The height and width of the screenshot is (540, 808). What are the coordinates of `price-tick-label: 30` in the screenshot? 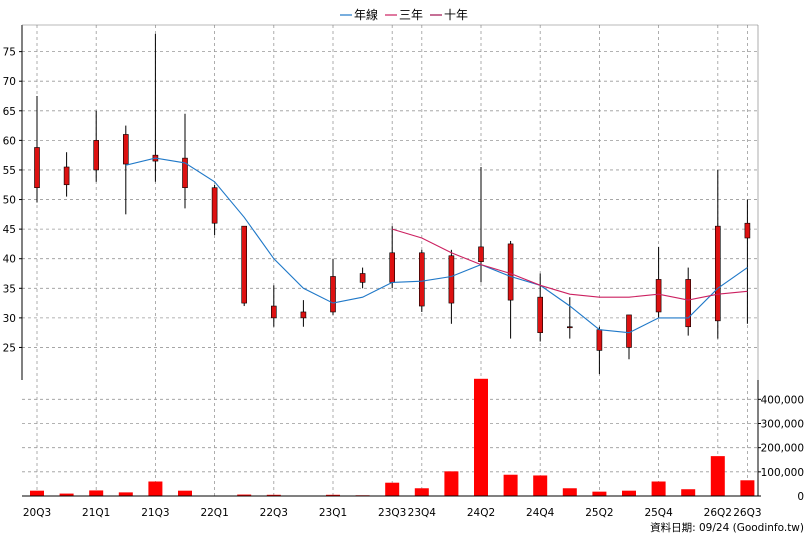 It's located at (9, 319).